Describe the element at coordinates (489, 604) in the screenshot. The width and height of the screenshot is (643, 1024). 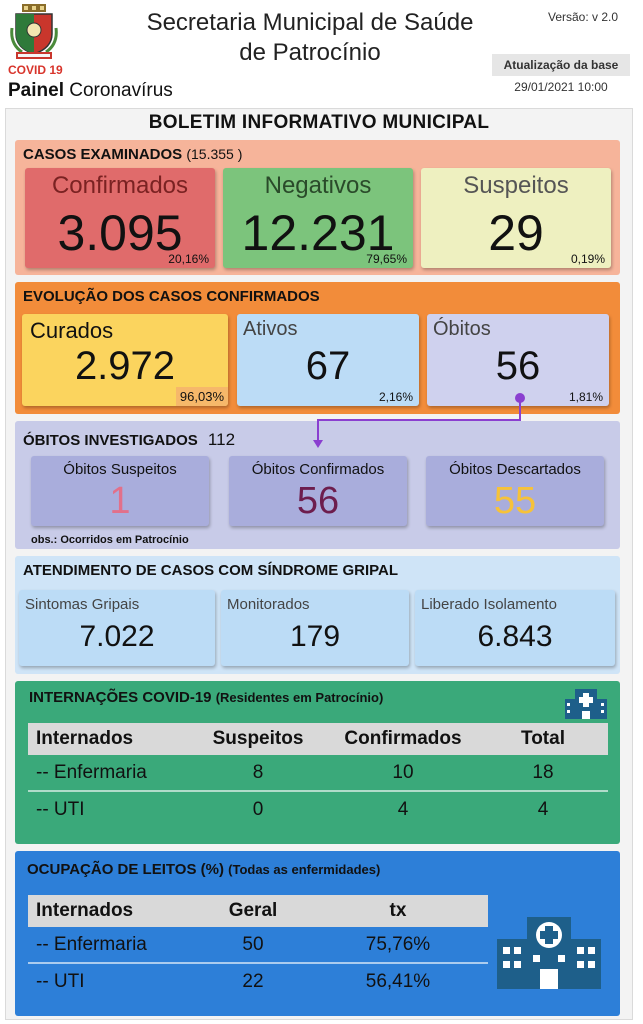
I see `liberado-label: Liberado Isolamento` at that location.